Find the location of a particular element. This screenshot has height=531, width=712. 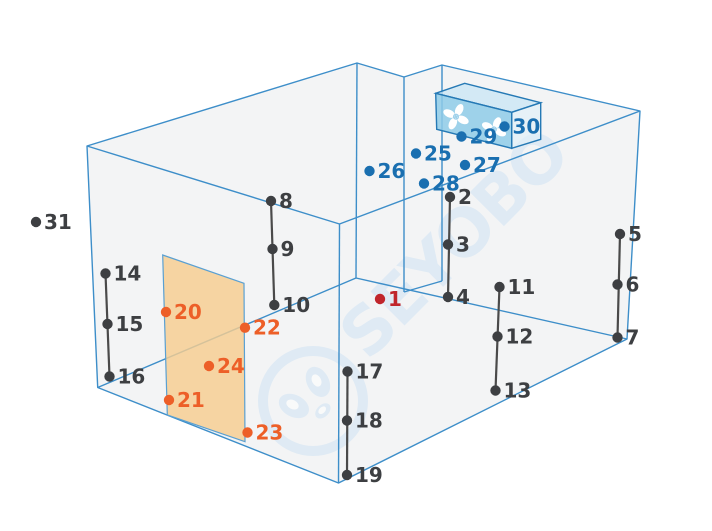

sensor-label-13: 13 is located at coordinates (518, 391).